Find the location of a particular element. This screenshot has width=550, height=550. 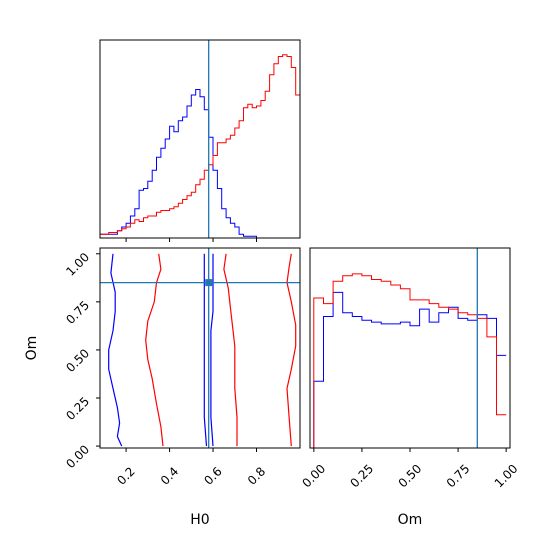

om-ytick-label: 0.25 is located at coordinates (77, 408).